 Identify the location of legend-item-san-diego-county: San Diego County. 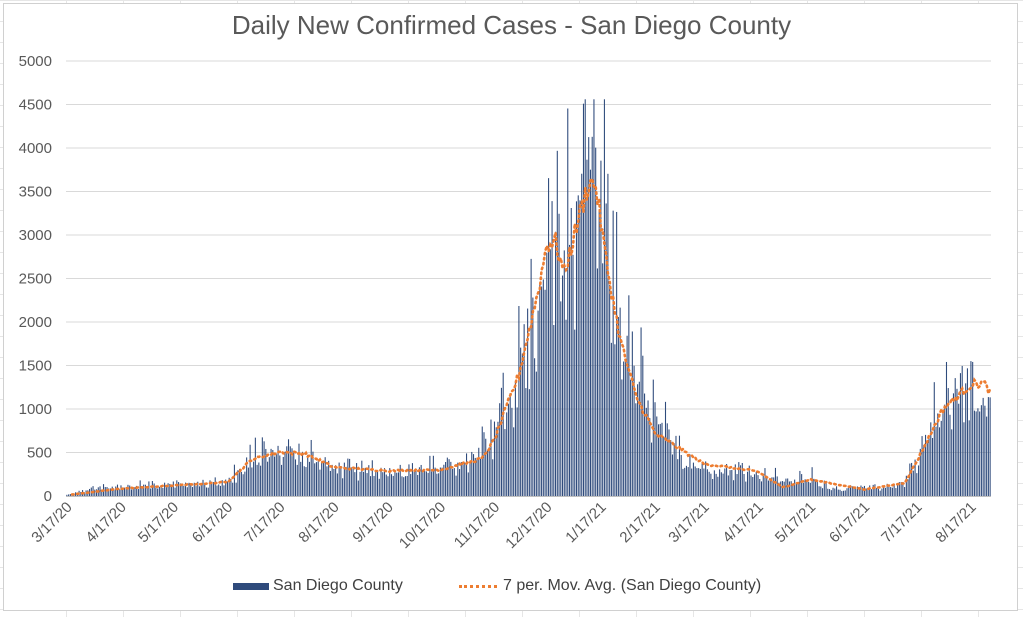
(318, 586).